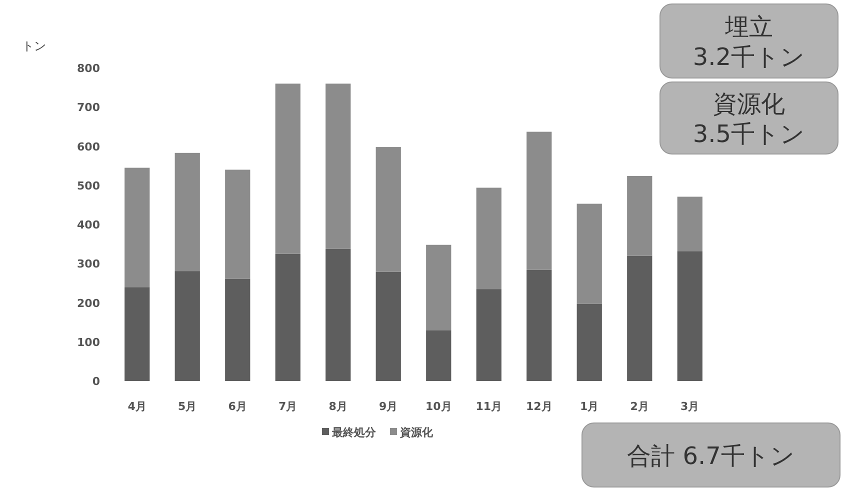 The height and width of the screenshot is (494, 844). I want to click on y-tick-label: 300, so click(88, 264).